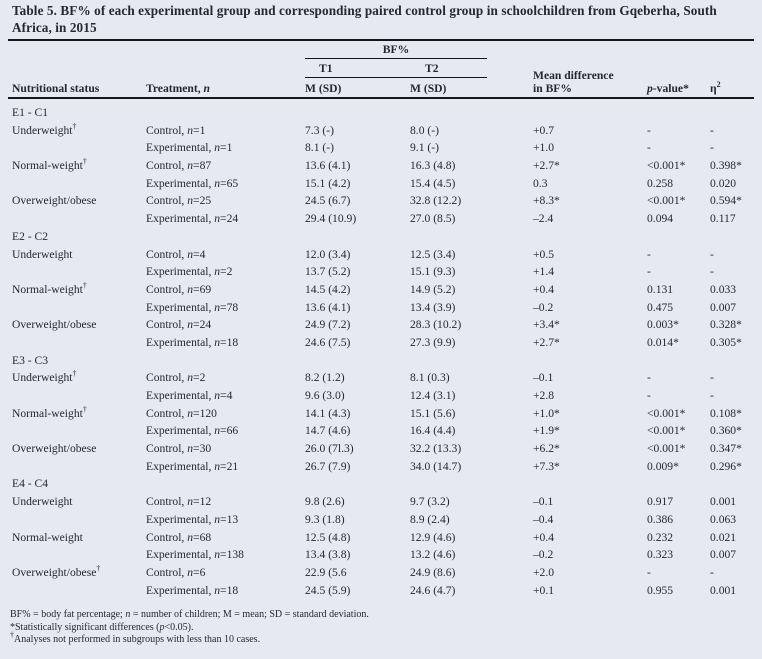 This screenshot has width=762, height=659. Describe the element at coordinates (326, 68) in the screenshot. I see `t1-column-header: T1` at that location.